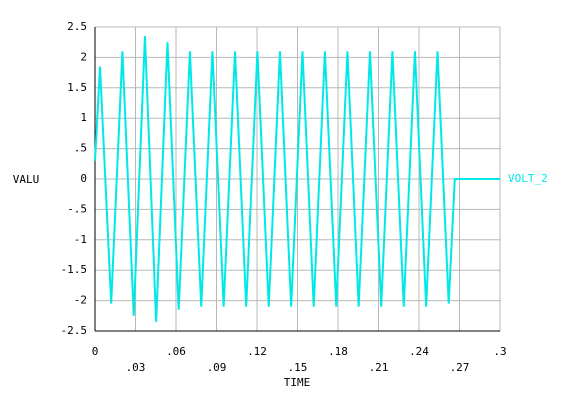 This screenshot has height=401, width=575. What do you see at coordinates (379, 367) in the screenshot?
I see `x-tick-label: .21` at bounding box center [379, 367].